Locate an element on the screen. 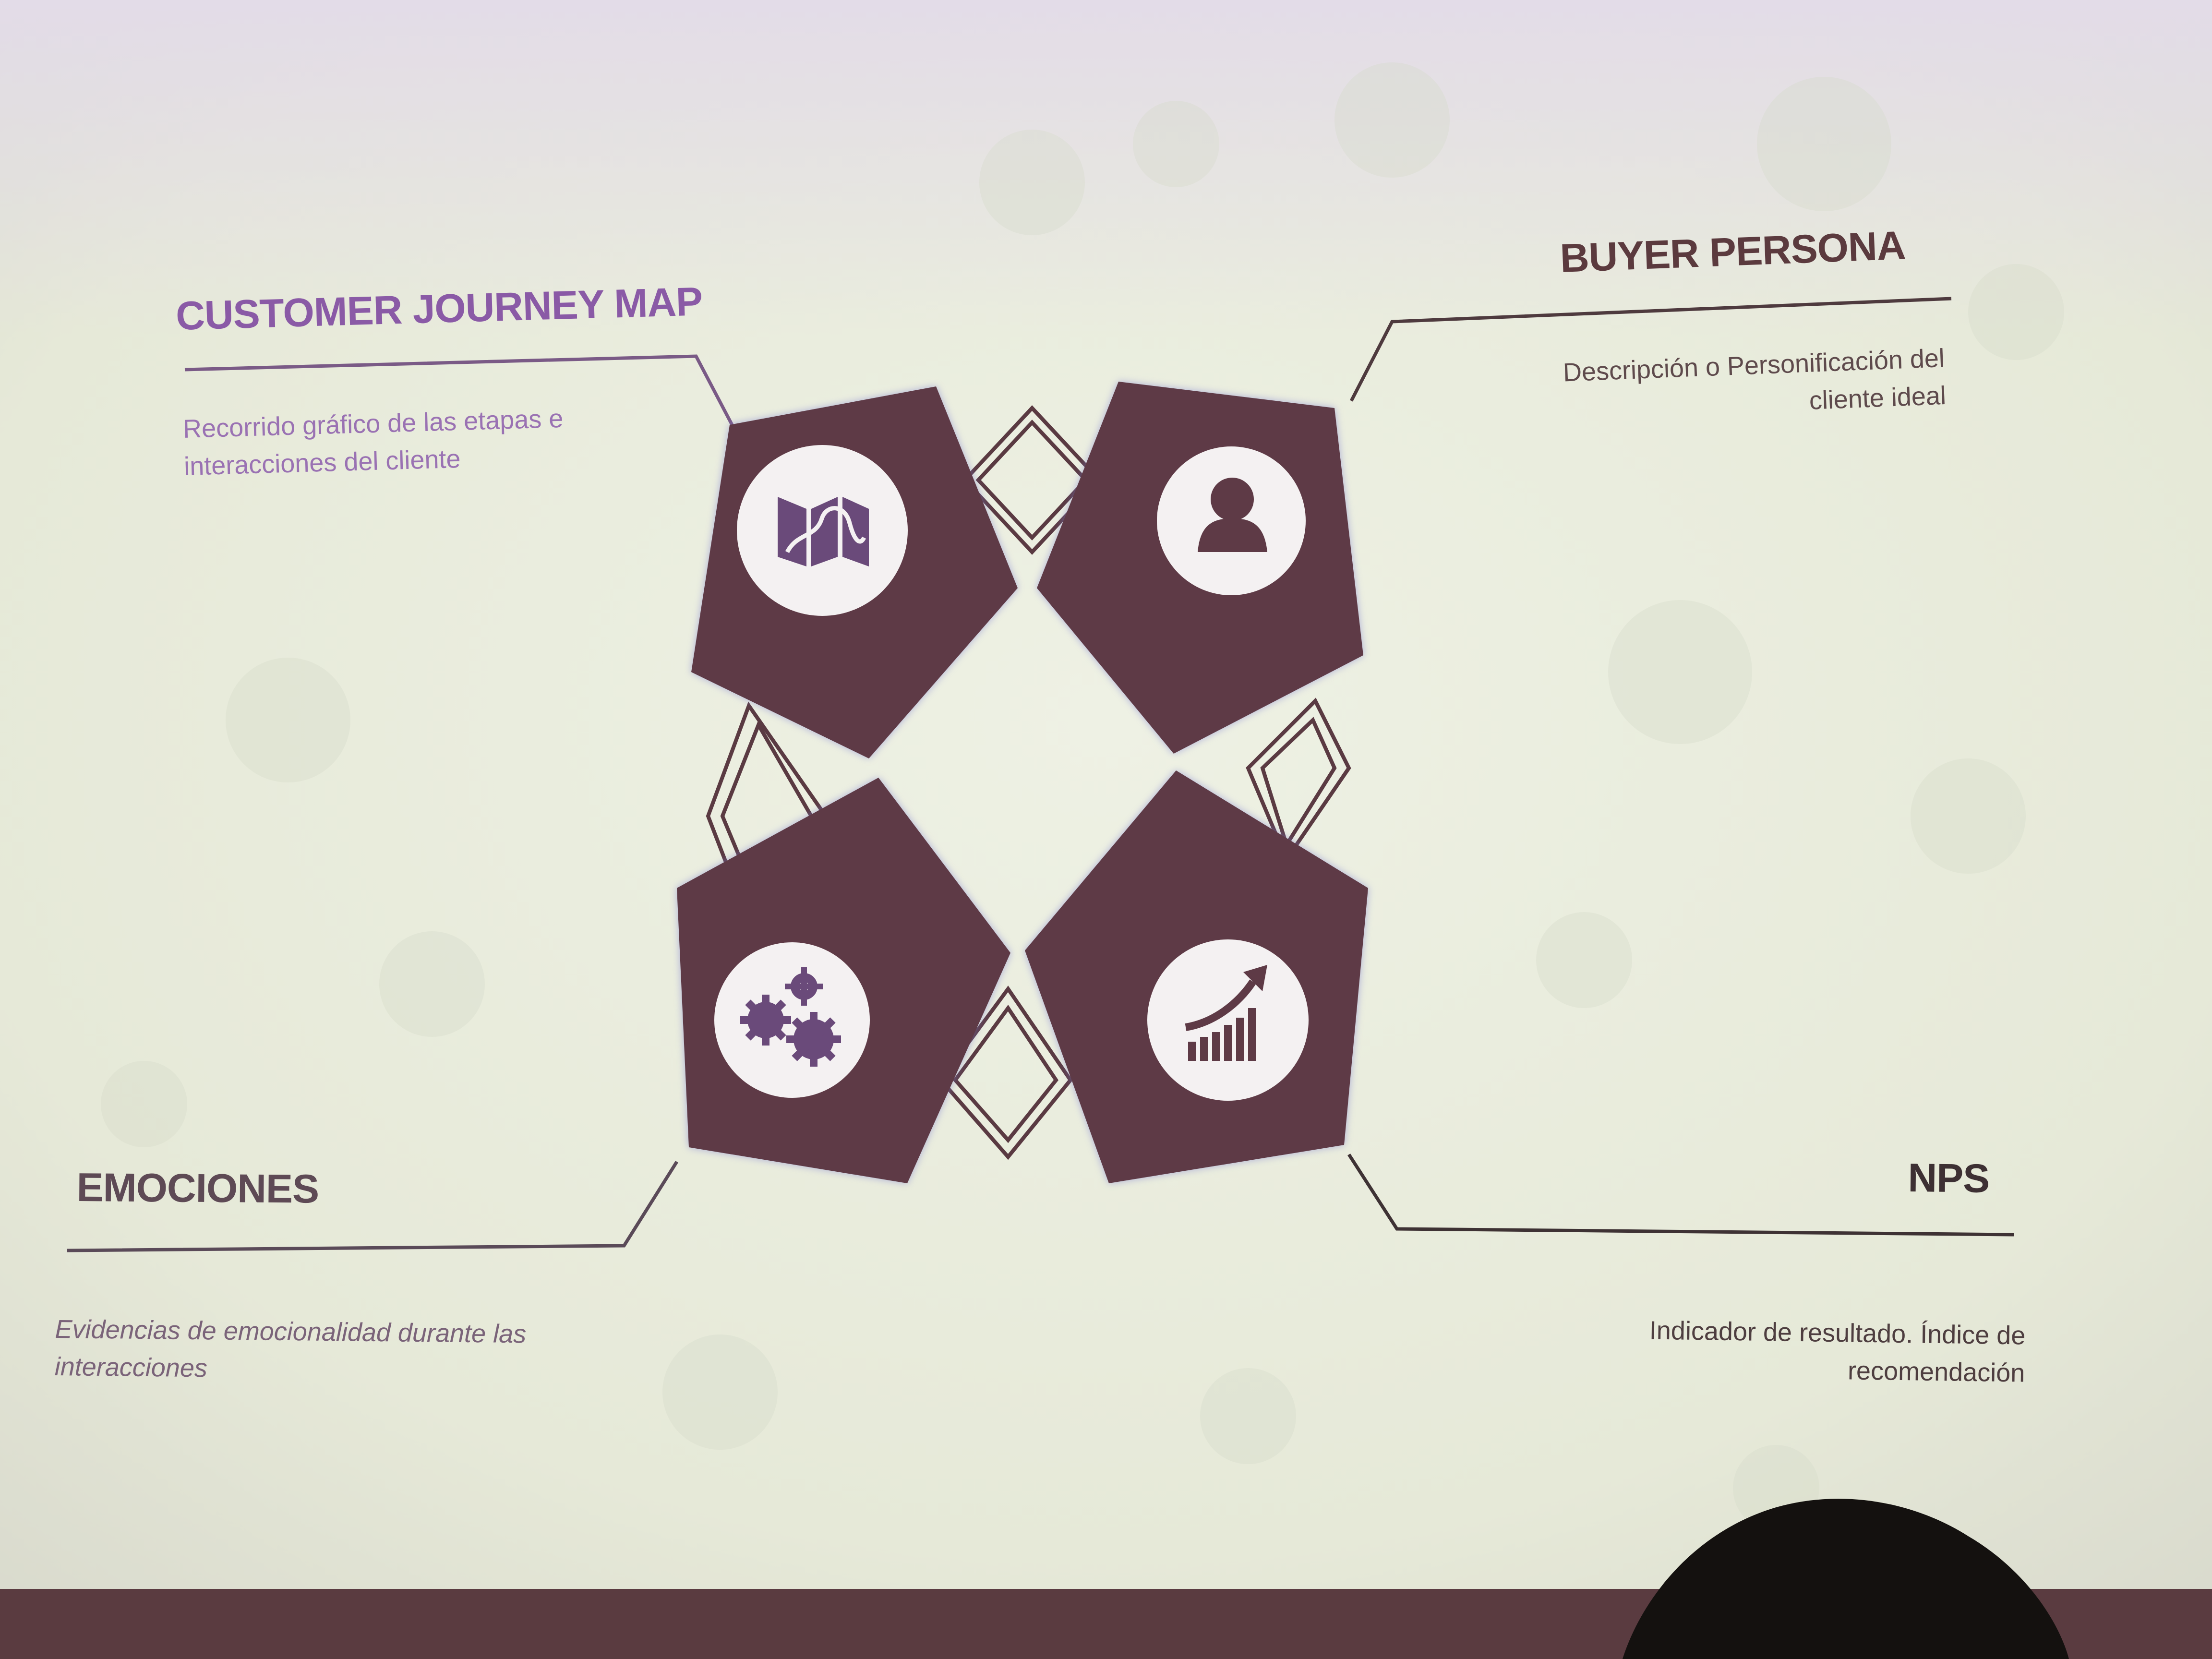 This screenshot has width=2212, height=1659. emo-icon-circle is located at coordinates (792, 1020).